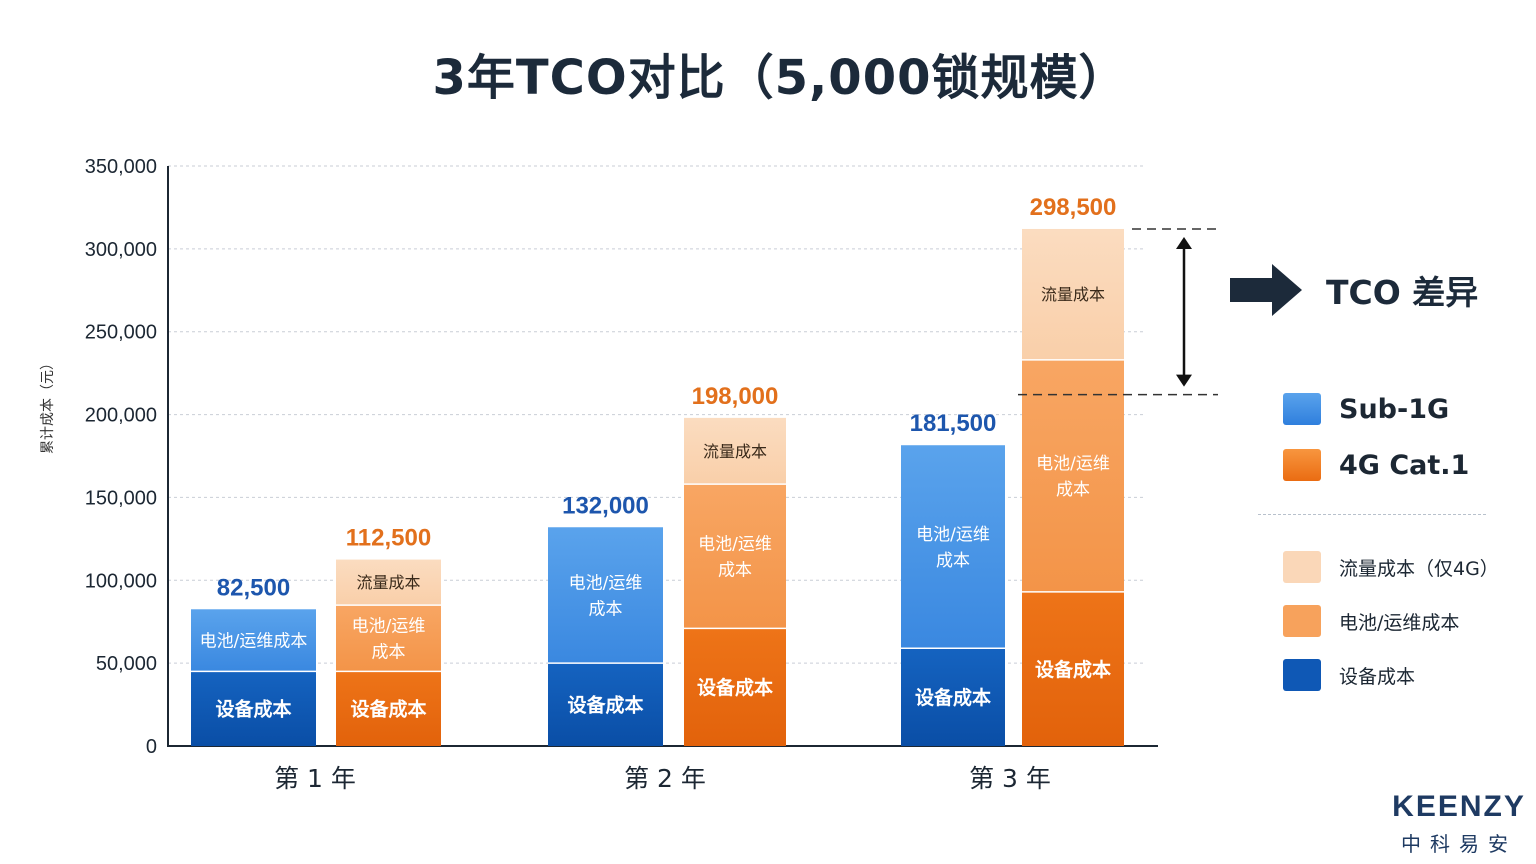 The height and width of the screenshot is (864, 1536). I want to click on legend-swatch-4g, so click(1302, 465).